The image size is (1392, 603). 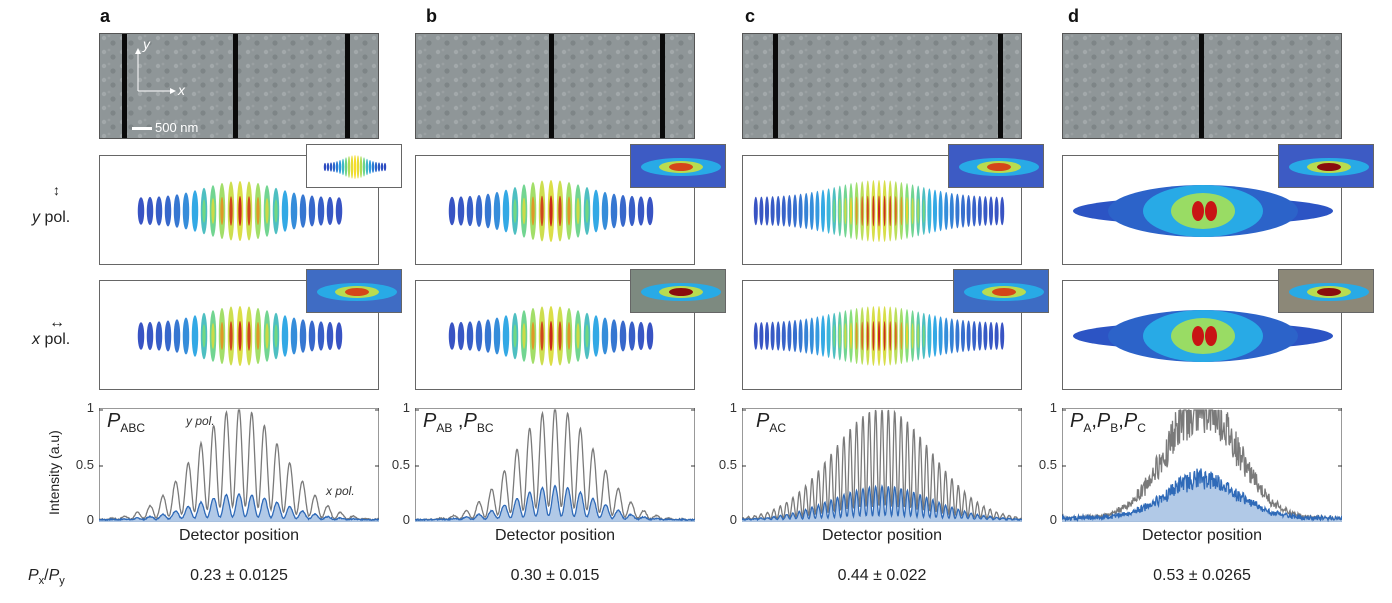 I want to click on ratio-value-d: 0.53 ± 0.0265, so click(x=1202, y=575).